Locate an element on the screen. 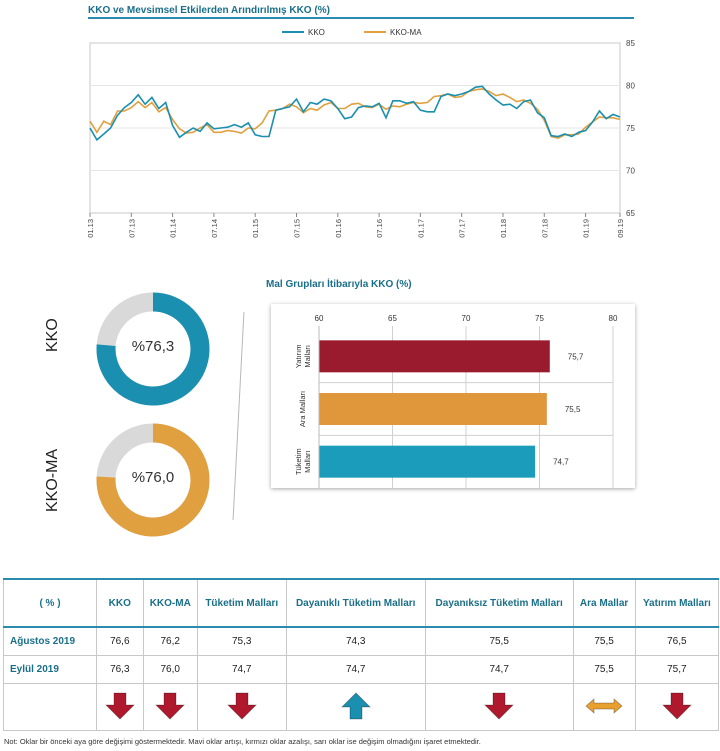 This screenshot has height=751, width=720. x-tick-label: 07.18 is located at coordinates (544, 228).